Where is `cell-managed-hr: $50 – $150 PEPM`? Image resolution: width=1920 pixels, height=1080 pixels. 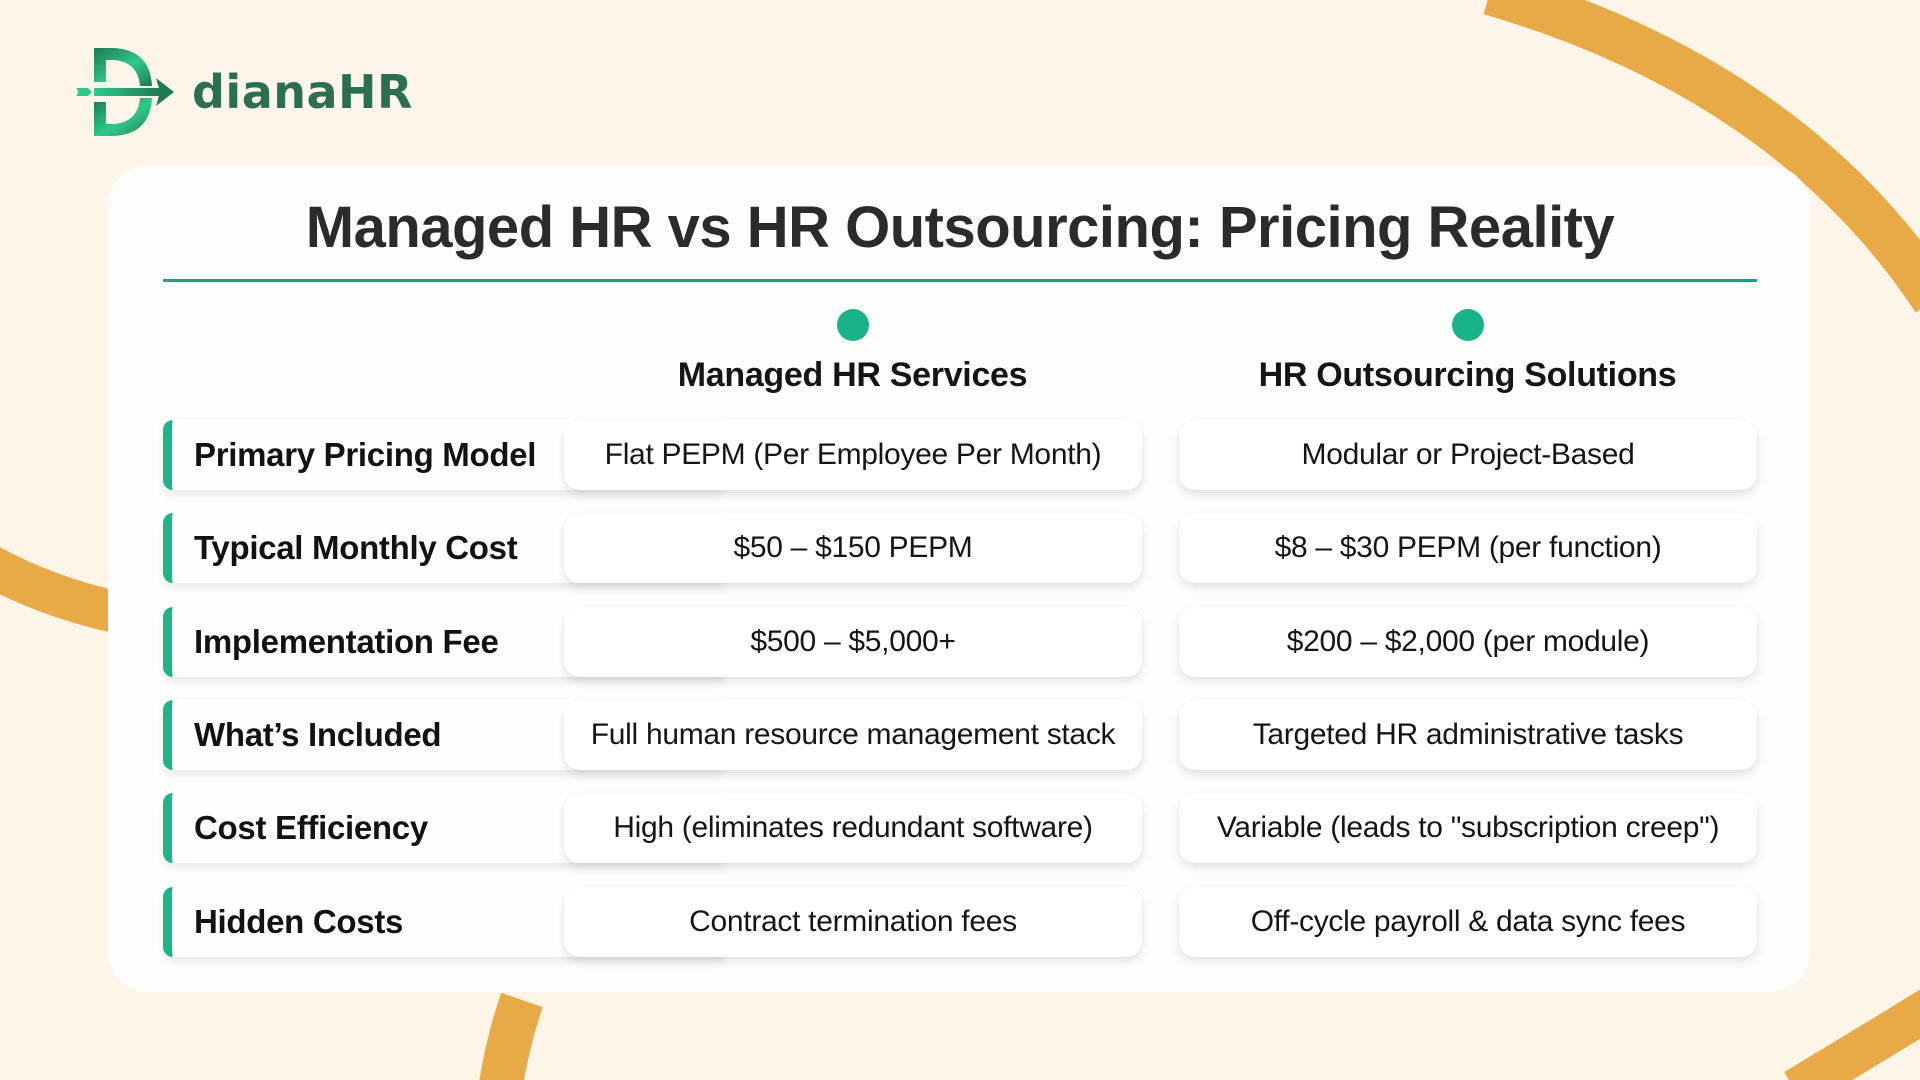 cell-managed-hr: $50 – $150 PEPM is located at coordinates (853, 548).